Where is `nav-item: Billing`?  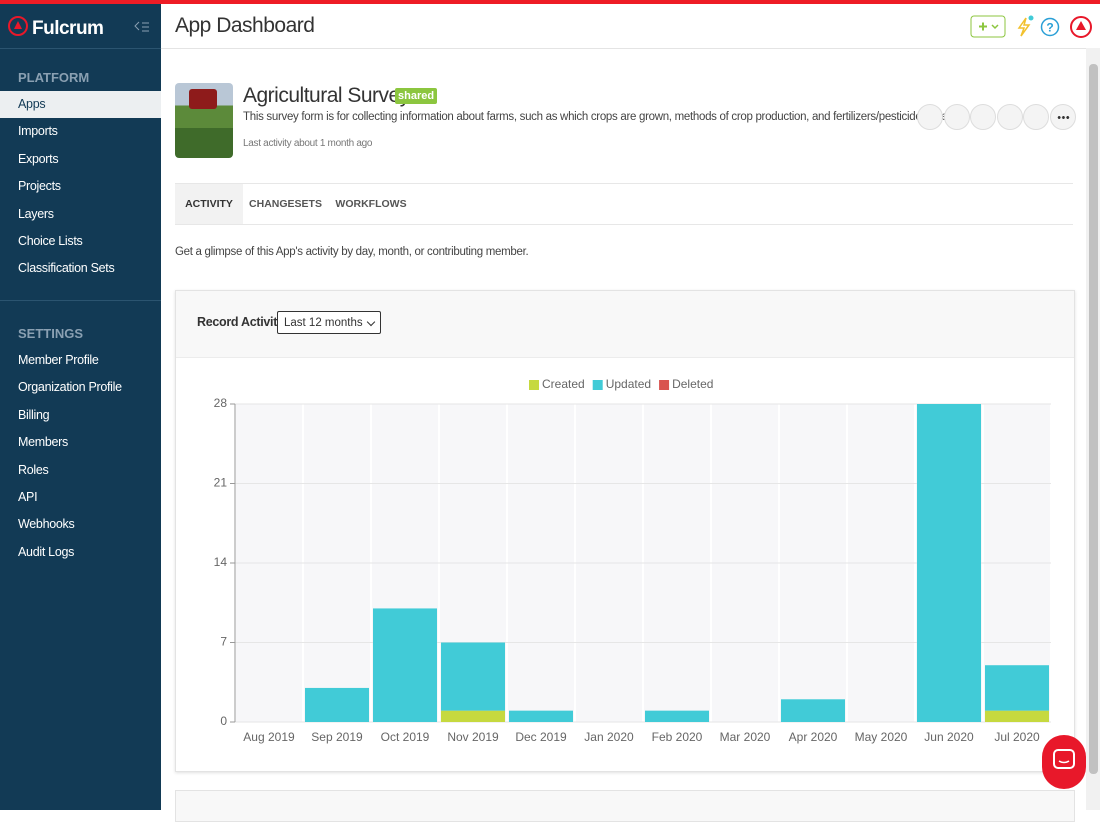 nav-item: Billing is located at coordinates (34, 414).